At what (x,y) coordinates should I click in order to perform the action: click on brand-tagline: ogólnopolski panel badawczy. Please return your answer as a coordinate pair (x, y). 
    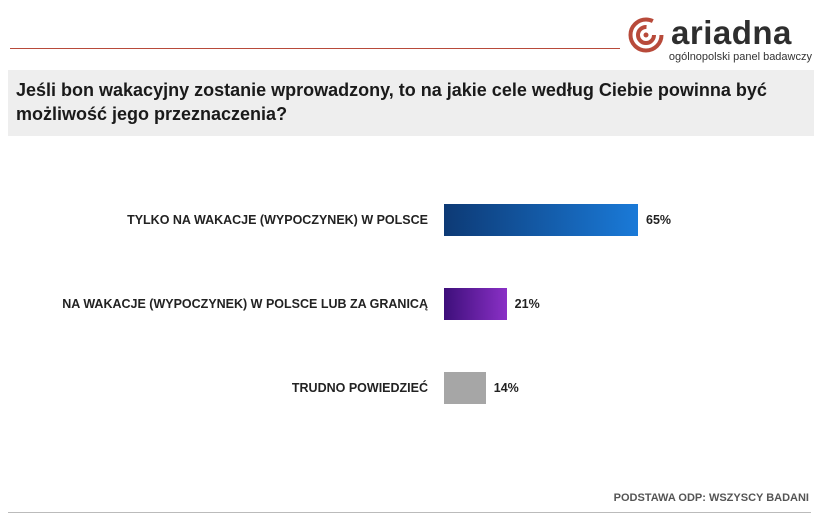
    Looking at the image, I should click on (740, 57).